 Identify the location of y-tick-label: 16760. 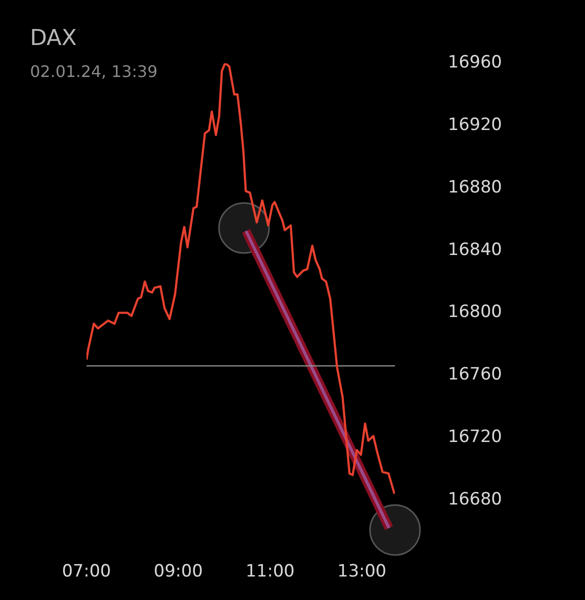
(475, 374).